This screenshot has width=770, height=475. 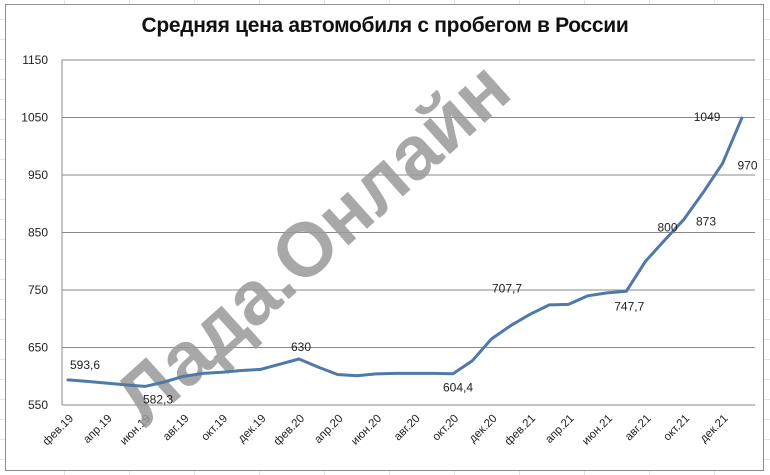 I want to click on x-tick-label: окт.19, so click(x=214, y=428).